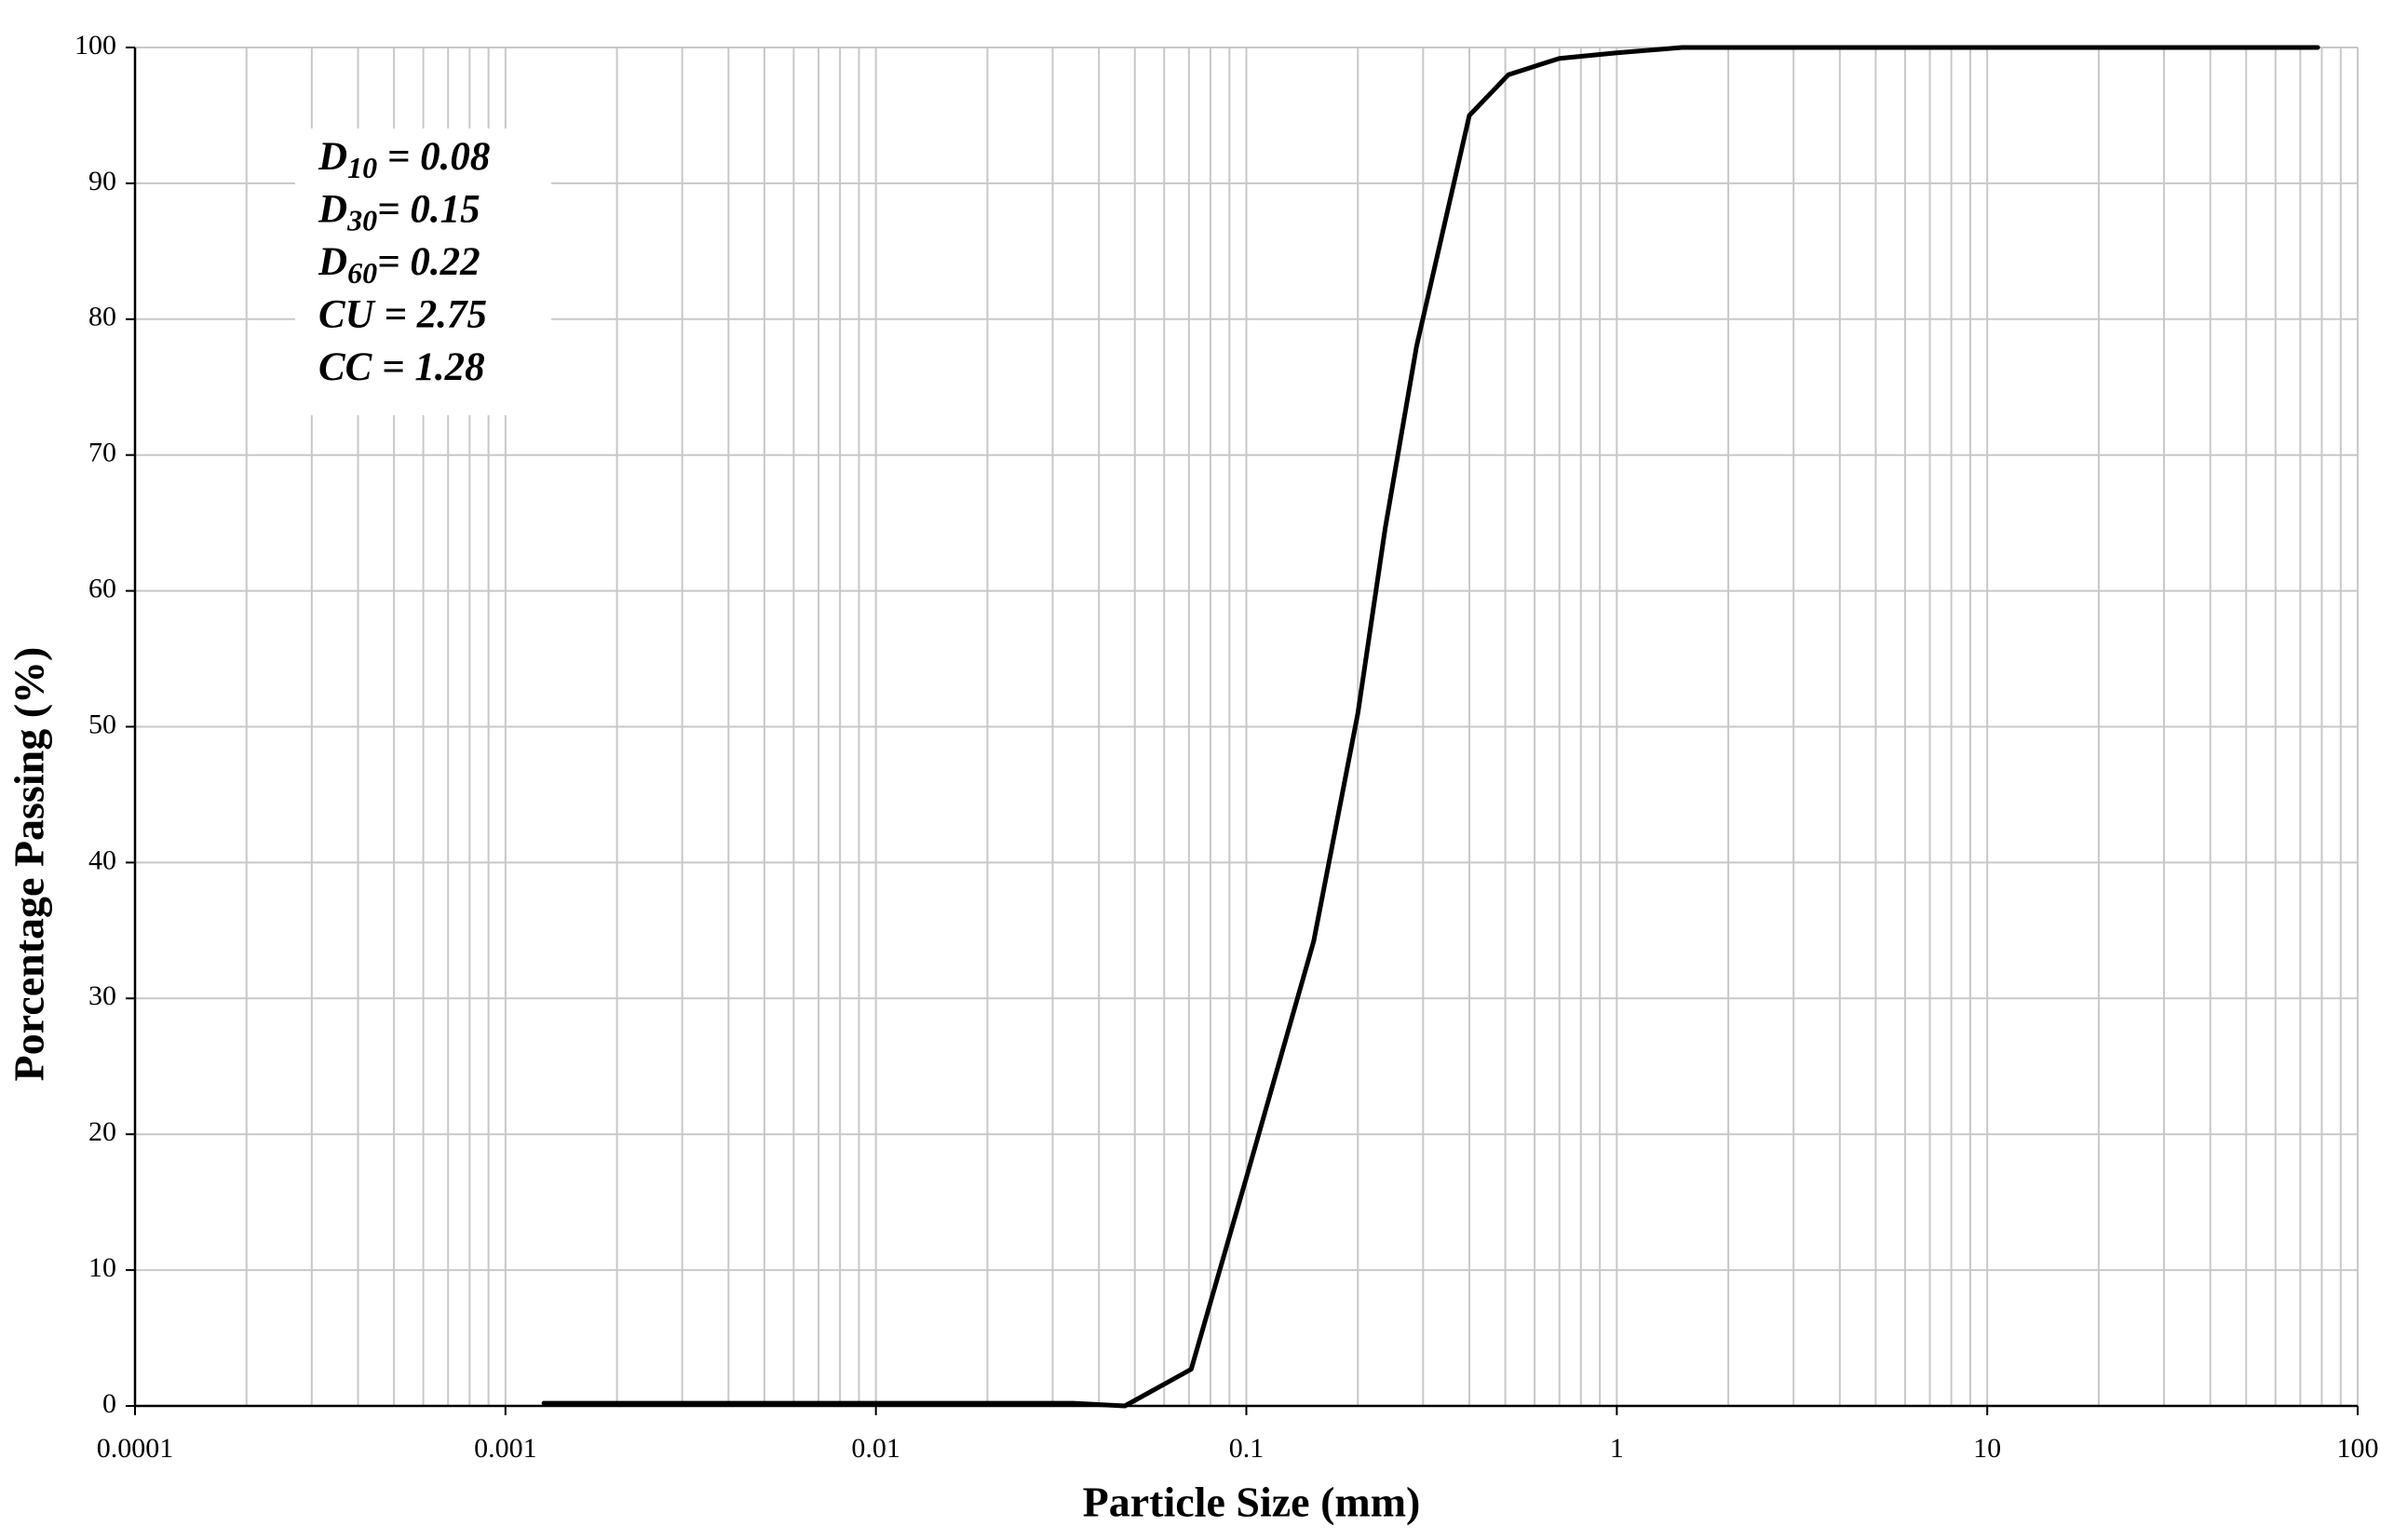 The width and height of the screenshot is (2394, 1540). Describe the element at coordinates (102, 181) in the screenshot. I see `y-tick-label: 90` at that location.